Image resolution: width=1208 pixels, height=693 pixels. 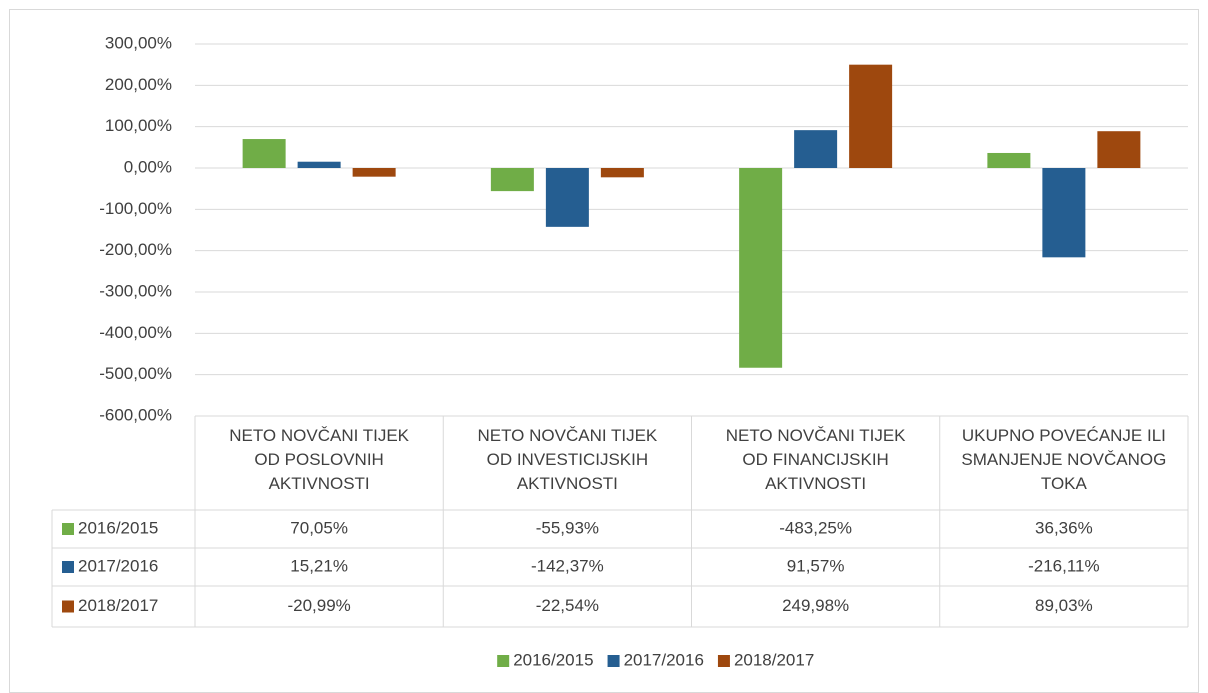 I want to click on table-cell: -55,93%, so click(x=567, y=527).